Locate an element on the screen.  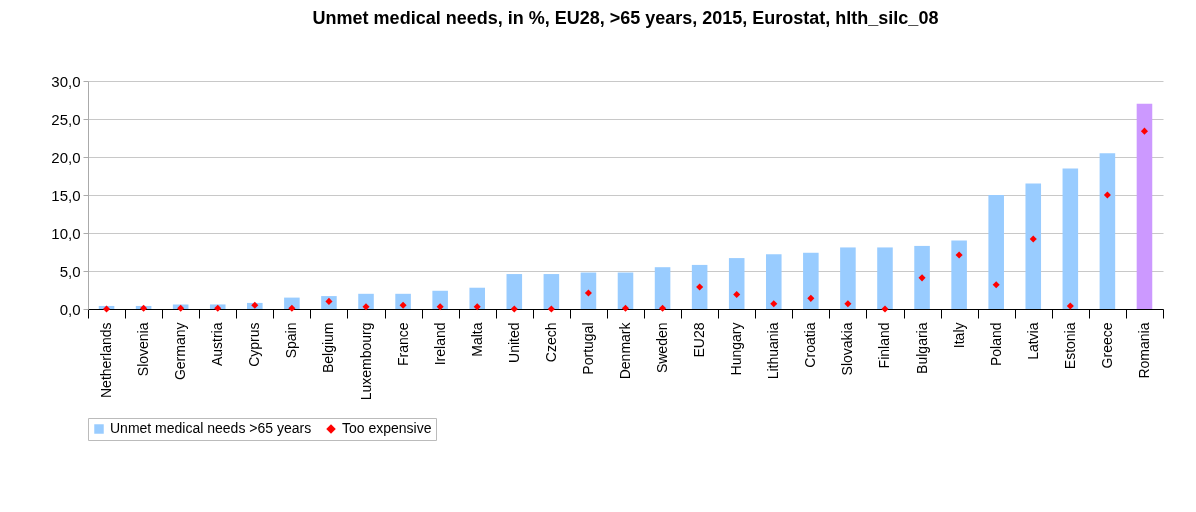
x-tick-label: Austria is located at coordinates (217, 344).